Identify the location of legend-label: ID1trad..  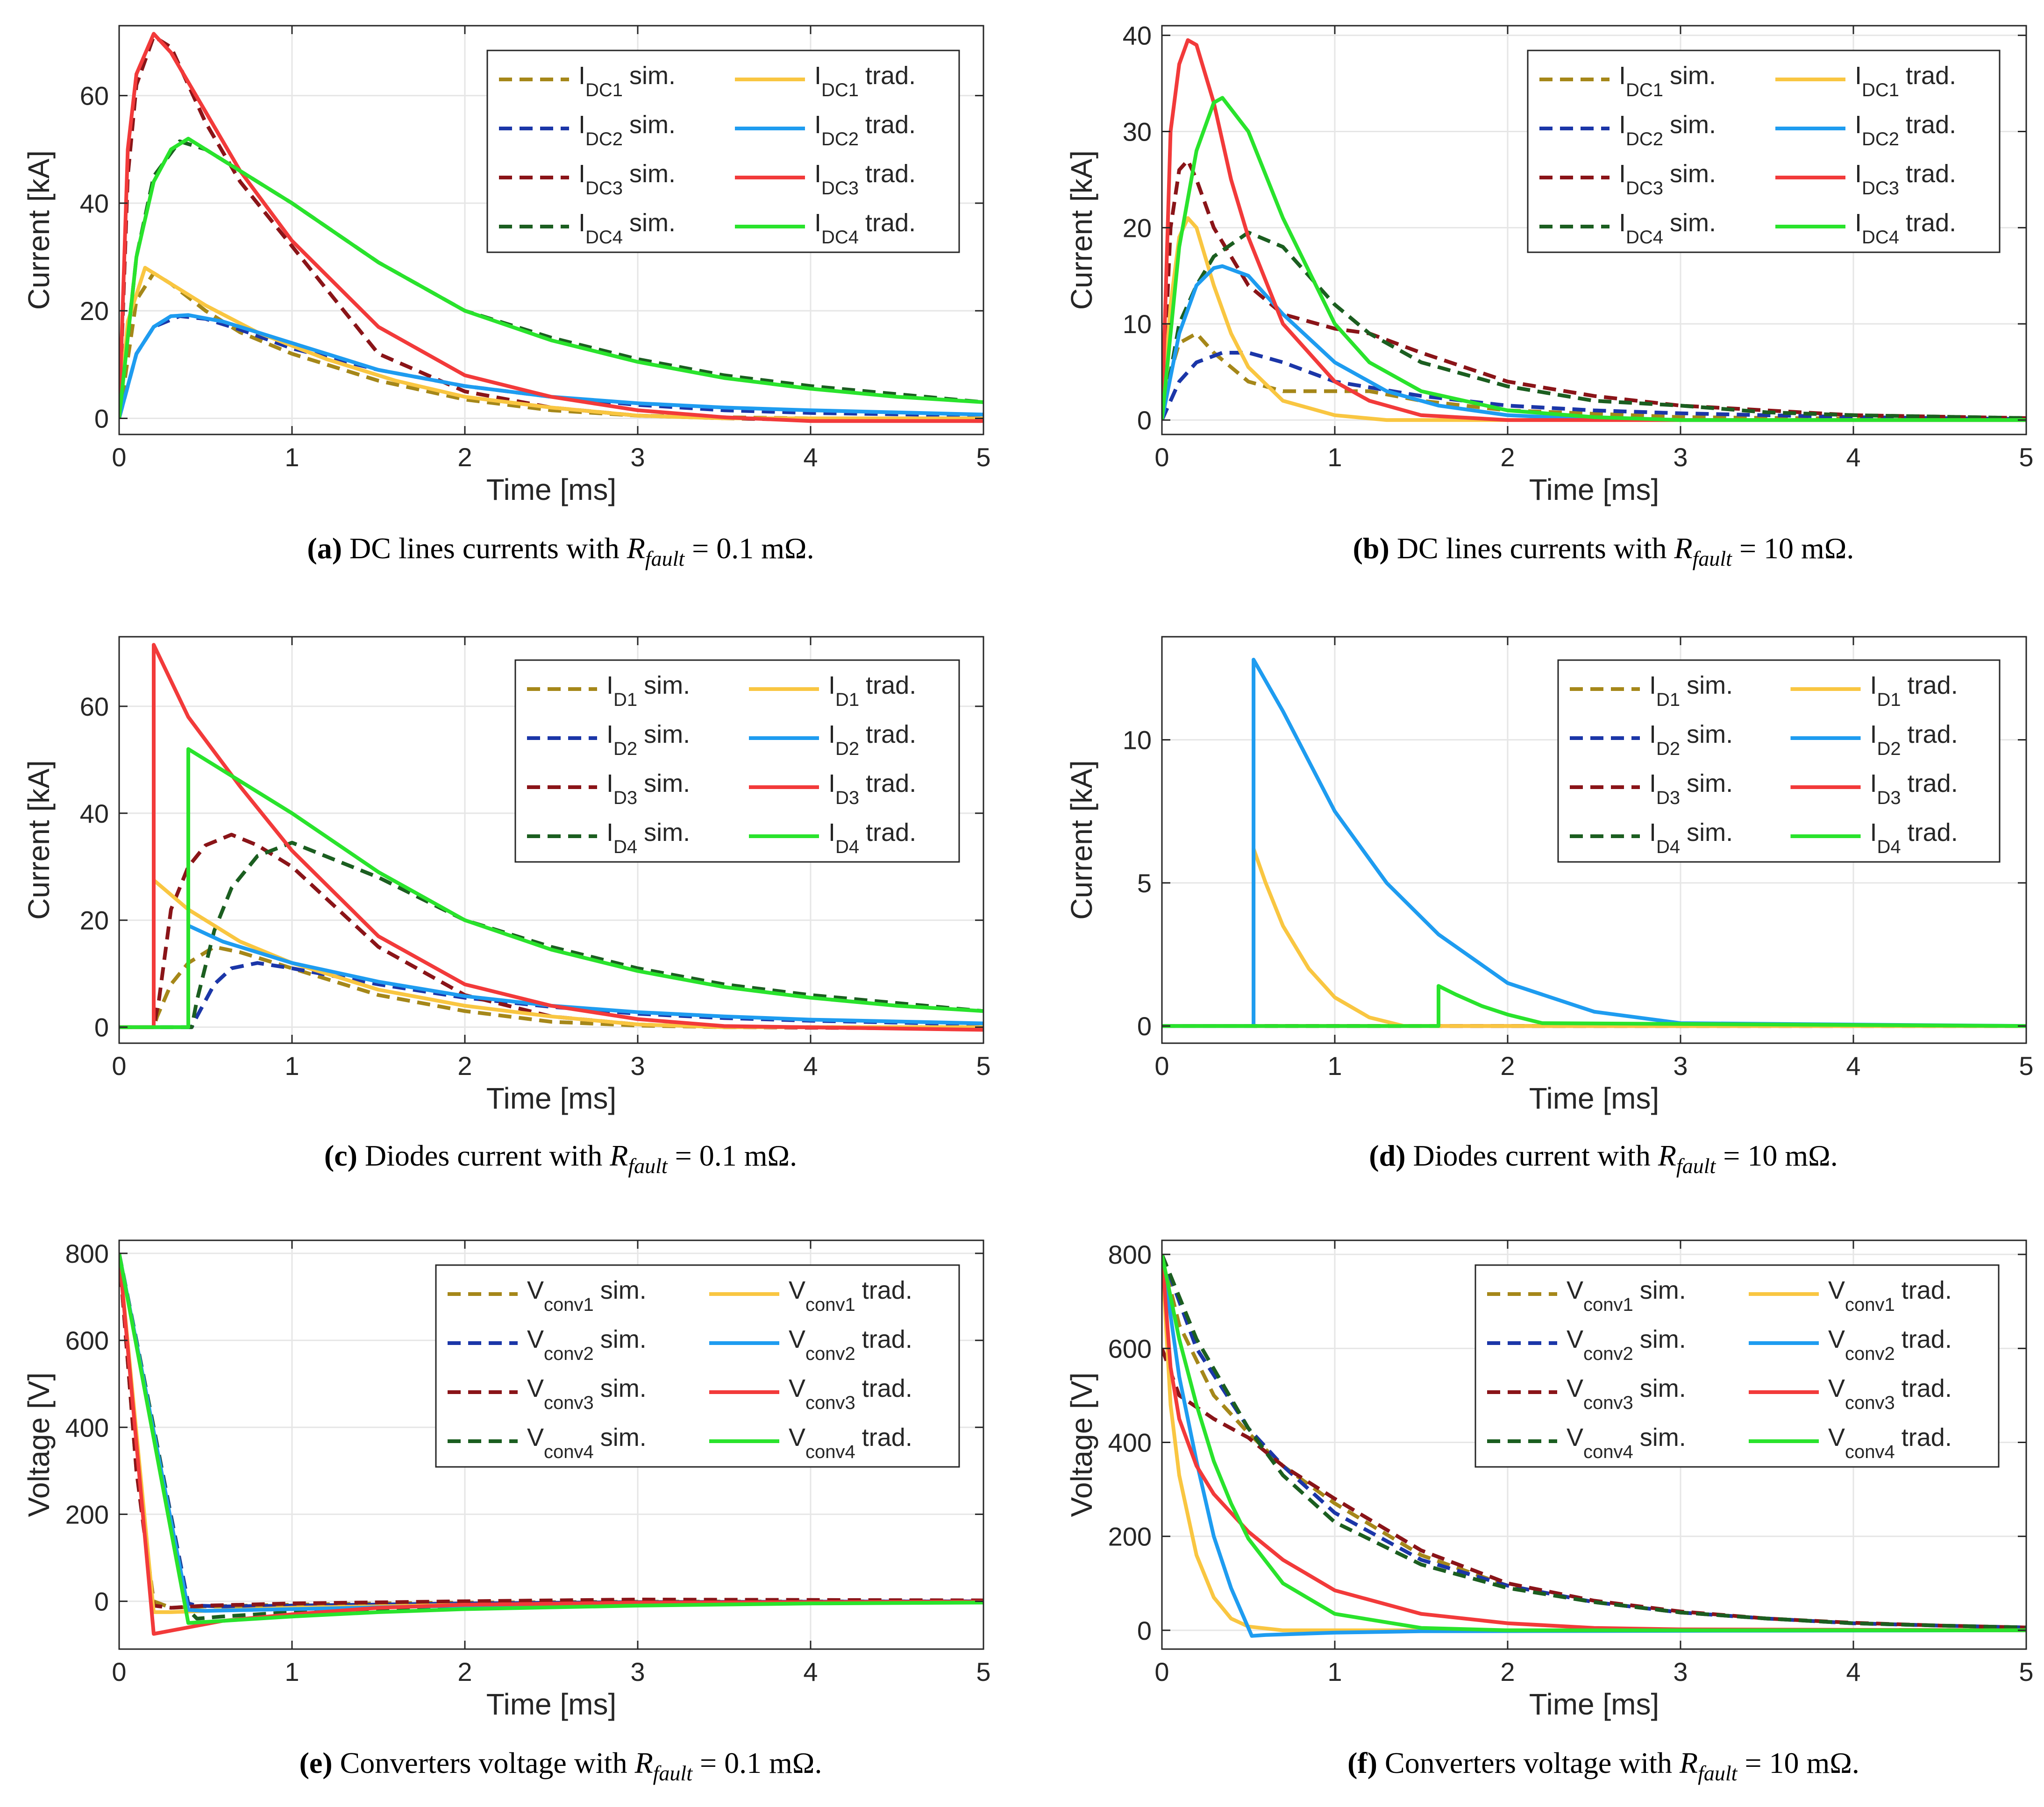
(1914, 690).